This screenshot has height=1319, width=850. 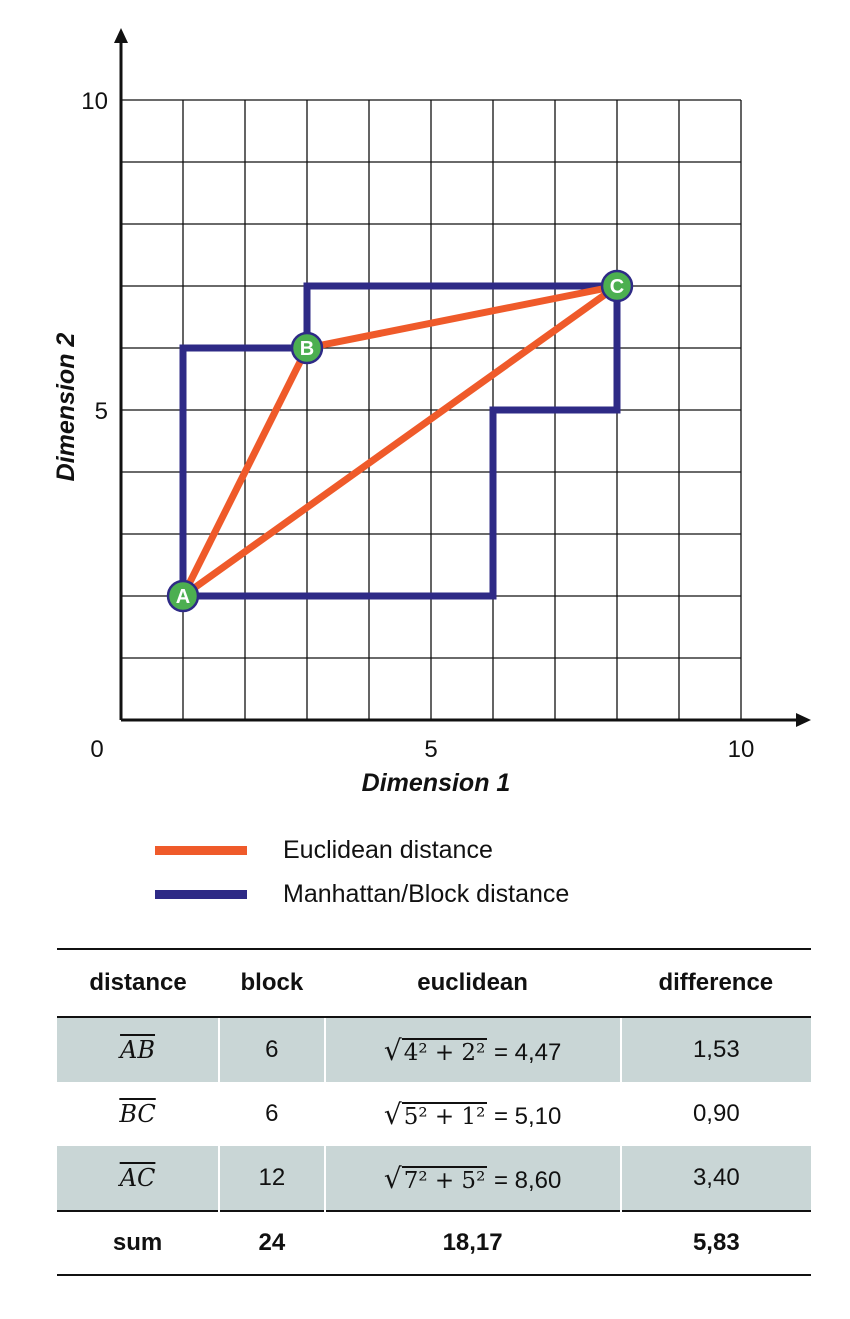 What do you see at coordinates (201, 894) in the screenshot?
I see `legend-swatch-manhattan` at bounding box center [201, 894].